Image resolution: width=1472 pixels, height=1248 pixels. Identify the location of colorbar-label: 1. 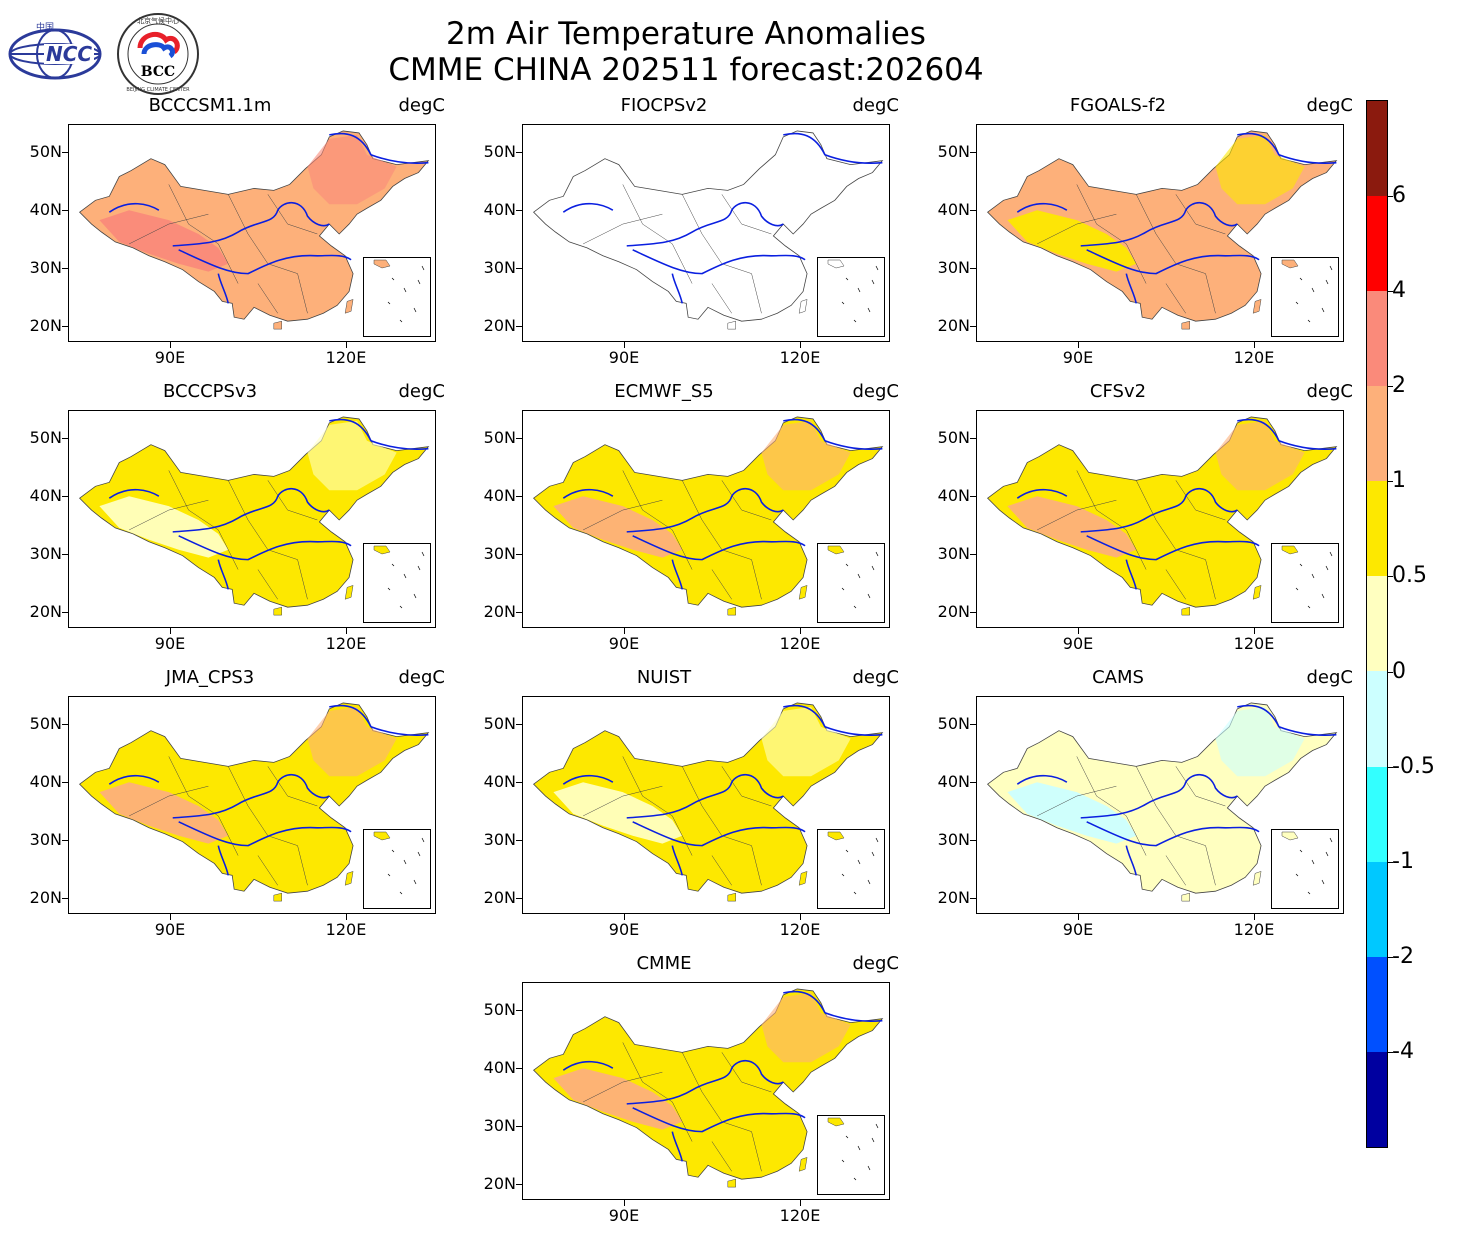
(1399, 481).